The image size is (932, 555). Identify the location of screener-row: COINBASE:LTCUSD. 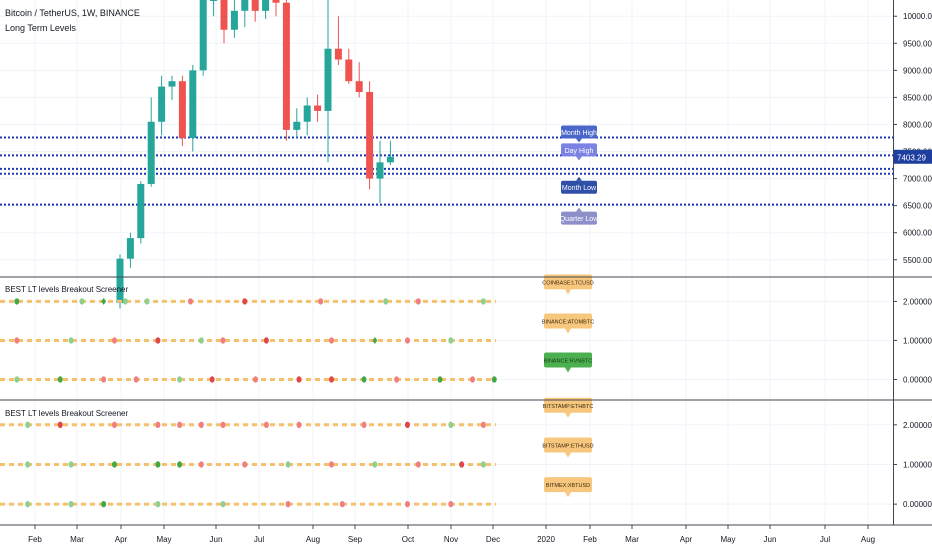
(297, 289).